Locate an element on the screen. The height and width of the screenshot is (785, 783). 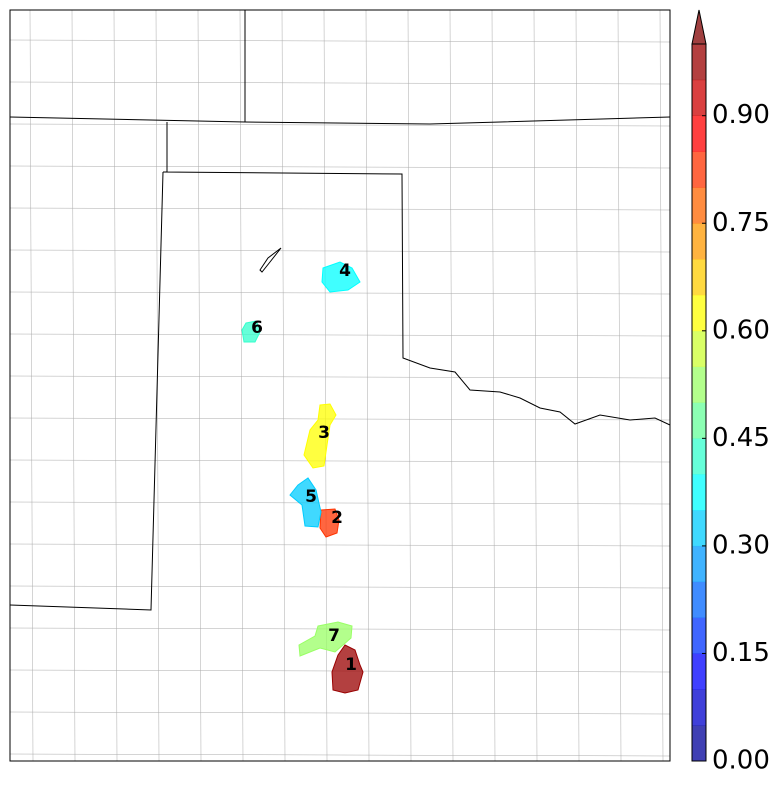
region-label: 7 is located at coordinates (334, 636).